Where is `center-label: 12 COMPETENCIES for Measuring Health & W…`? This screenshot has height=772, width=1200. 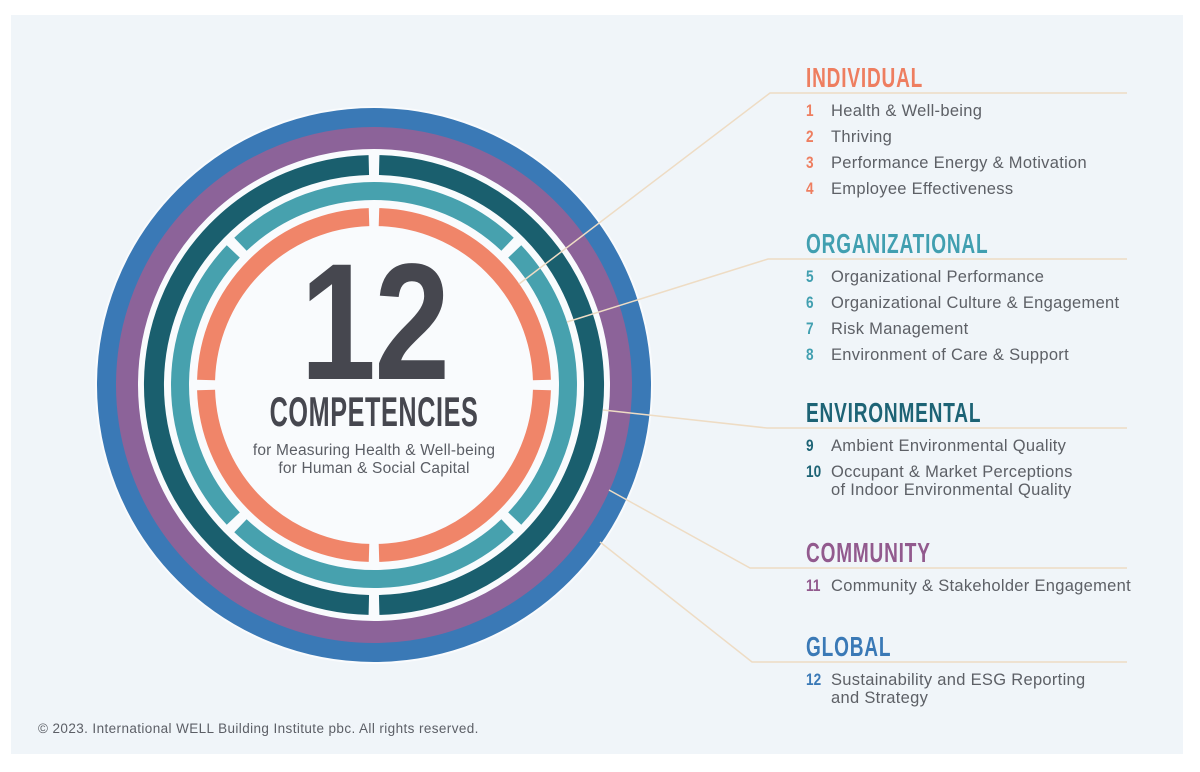
center-label: 12 COMPETENCIES for Measuring Health & W… is located at coordinates (374, 354).